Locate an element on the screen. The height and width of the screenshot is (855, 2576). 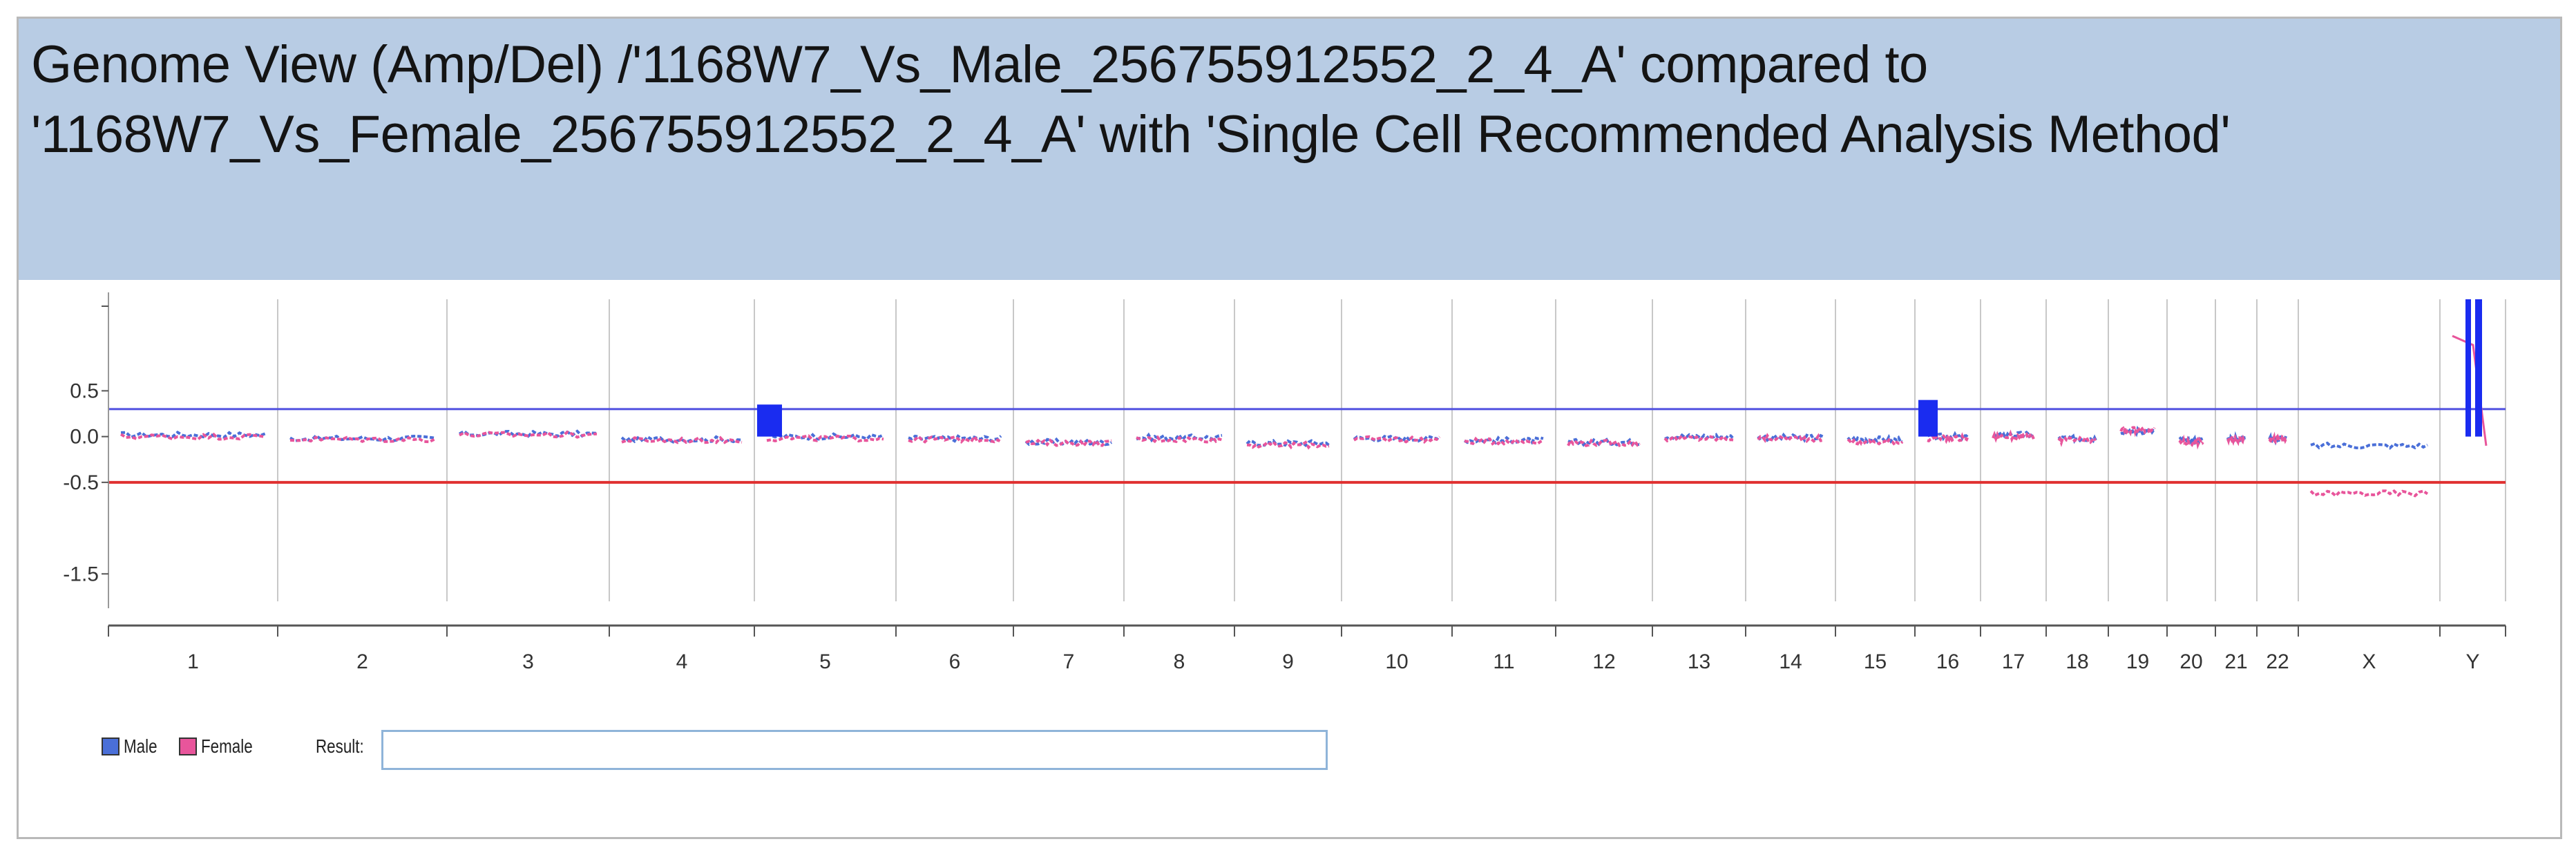
legend-item-male: Male is located at coordinates (134, 746).